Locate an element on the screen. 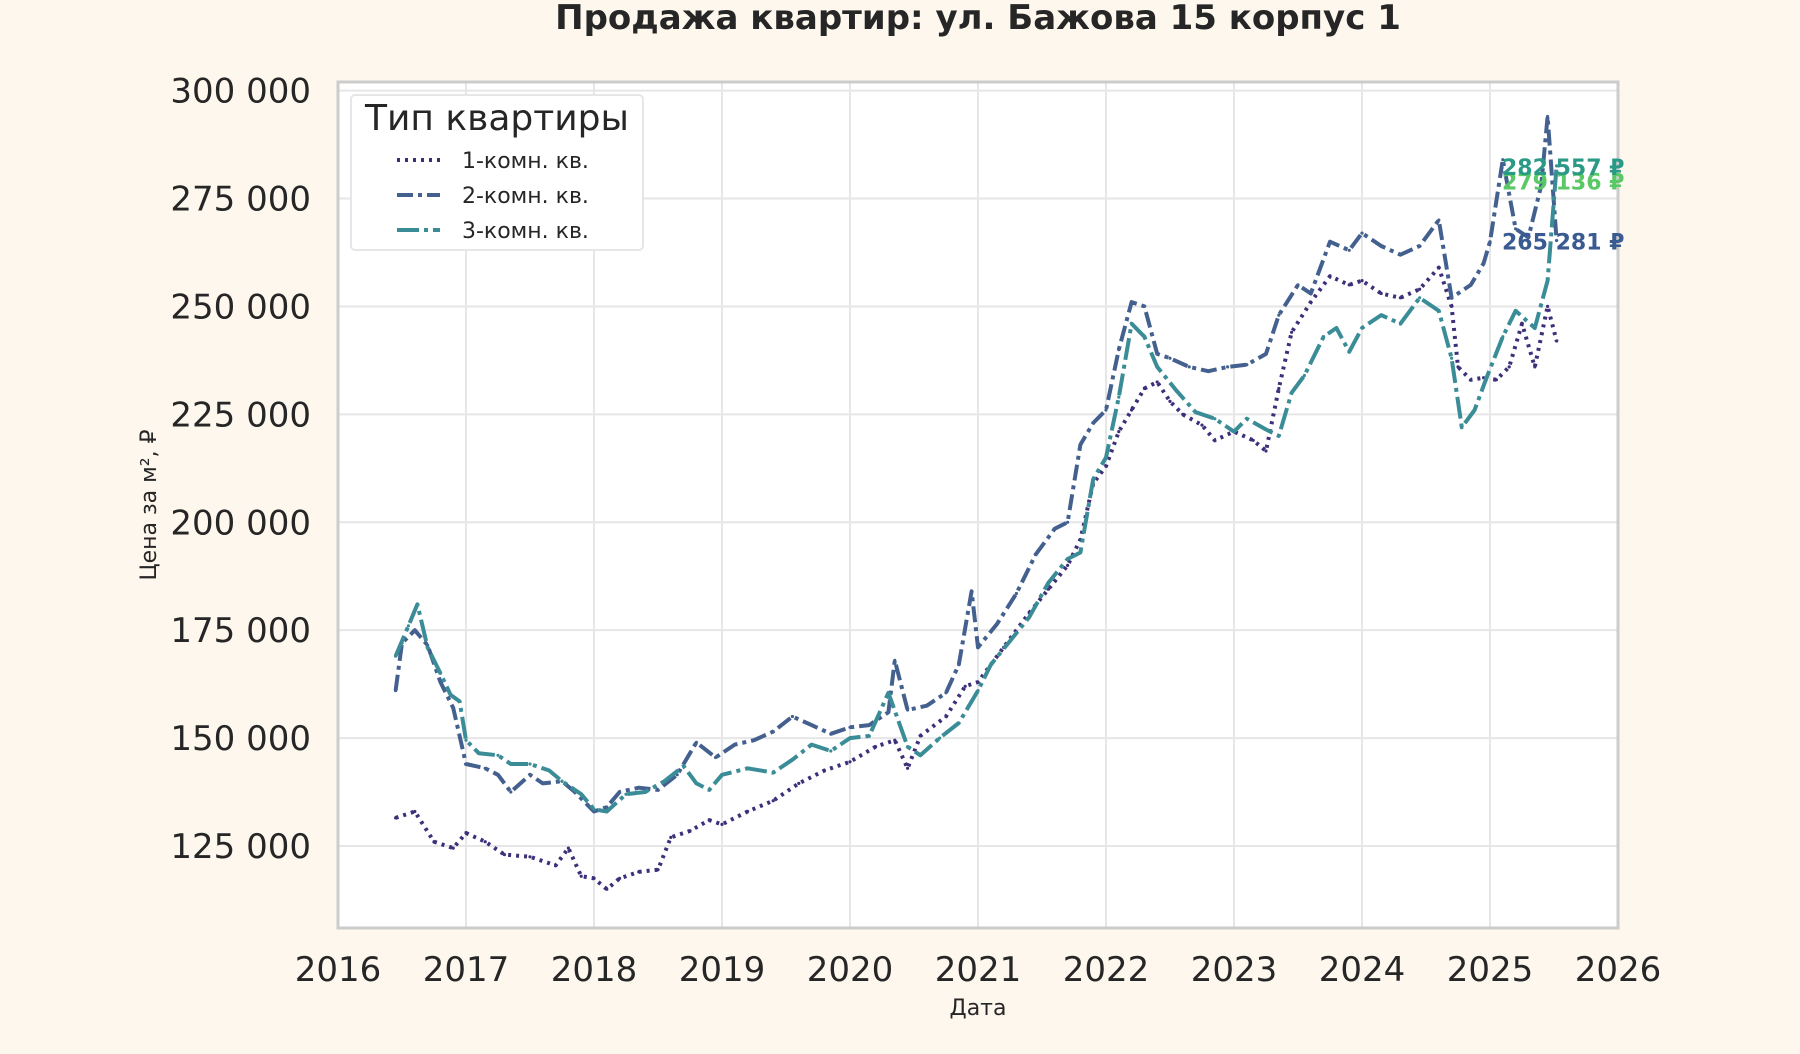 Image resolution: width=1800 pixels, height=1054 pixels. x-tick-label: 2019 is located at coordinates (722, 970).